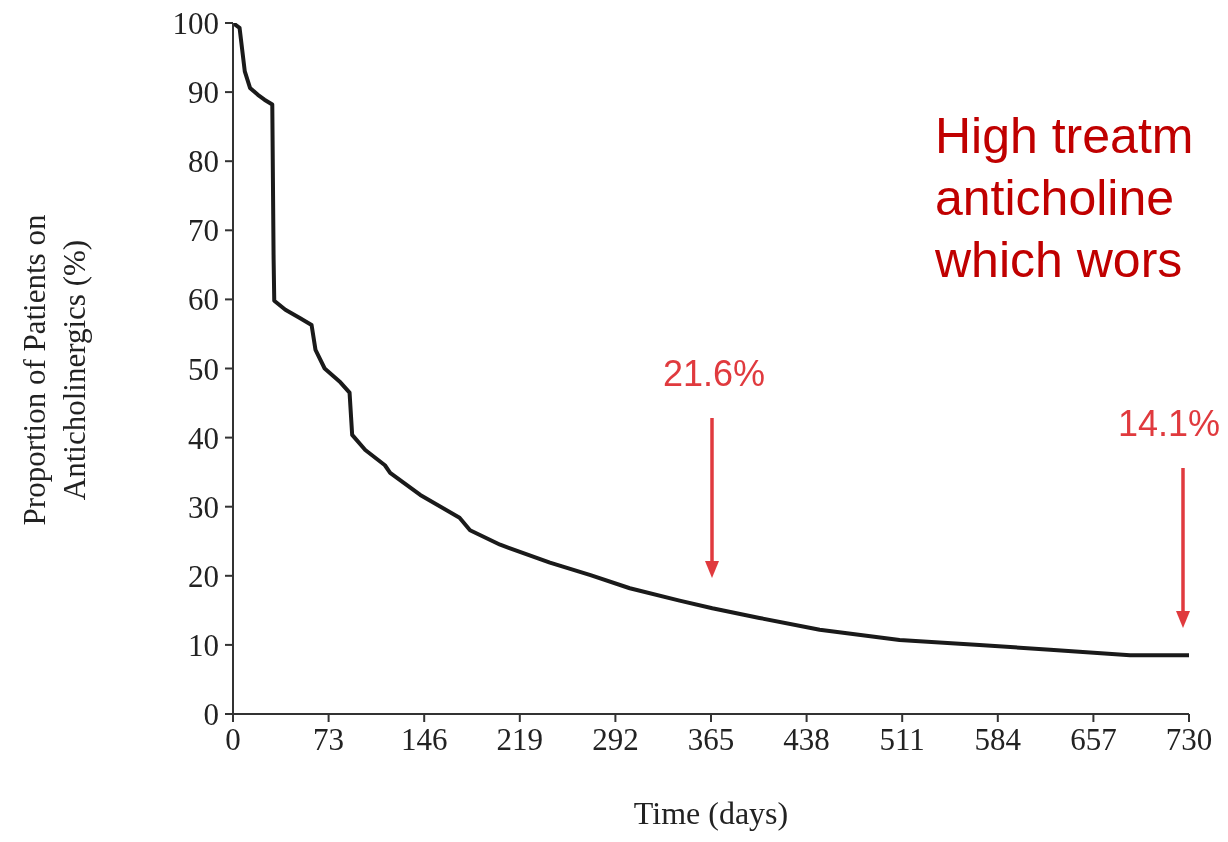 The height and width of the screenshot is (842, 1228). Describe the element at coordinates (1189, 740) in the screenshot. I see `x-tick-label: 730` at that location.